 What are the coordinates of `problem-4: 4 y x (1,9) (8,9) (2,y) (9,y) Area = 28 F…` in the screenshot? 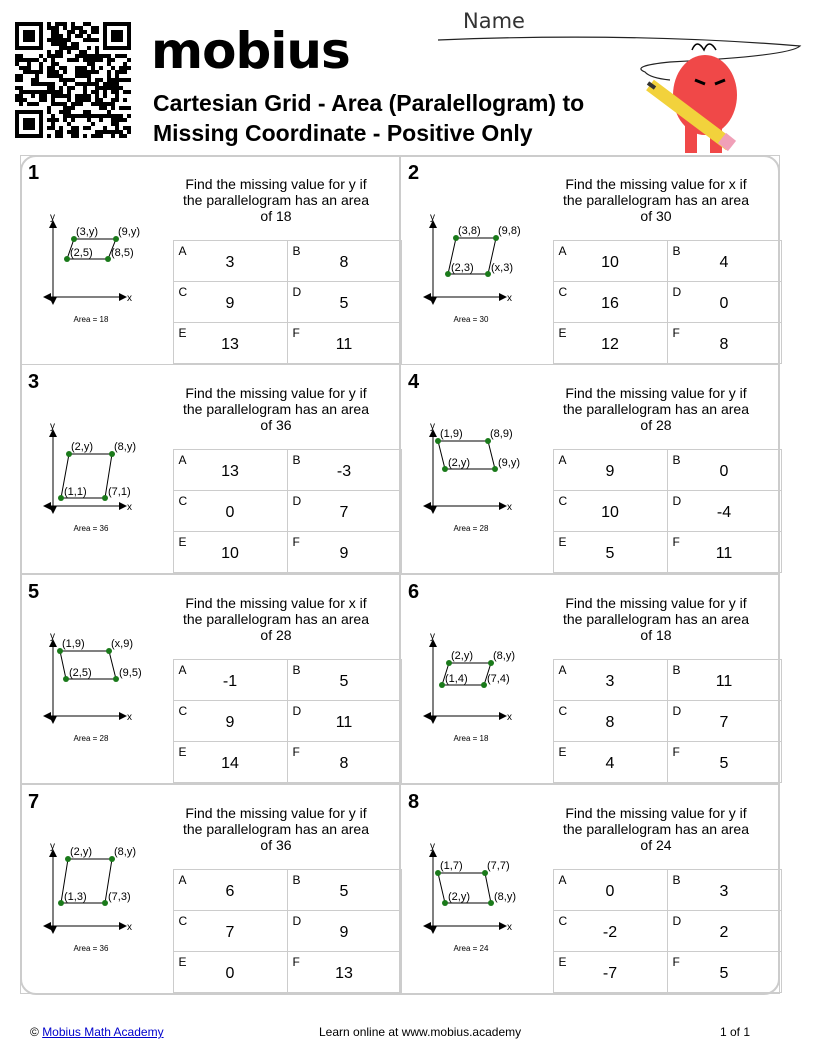 It's located at (591, 469).